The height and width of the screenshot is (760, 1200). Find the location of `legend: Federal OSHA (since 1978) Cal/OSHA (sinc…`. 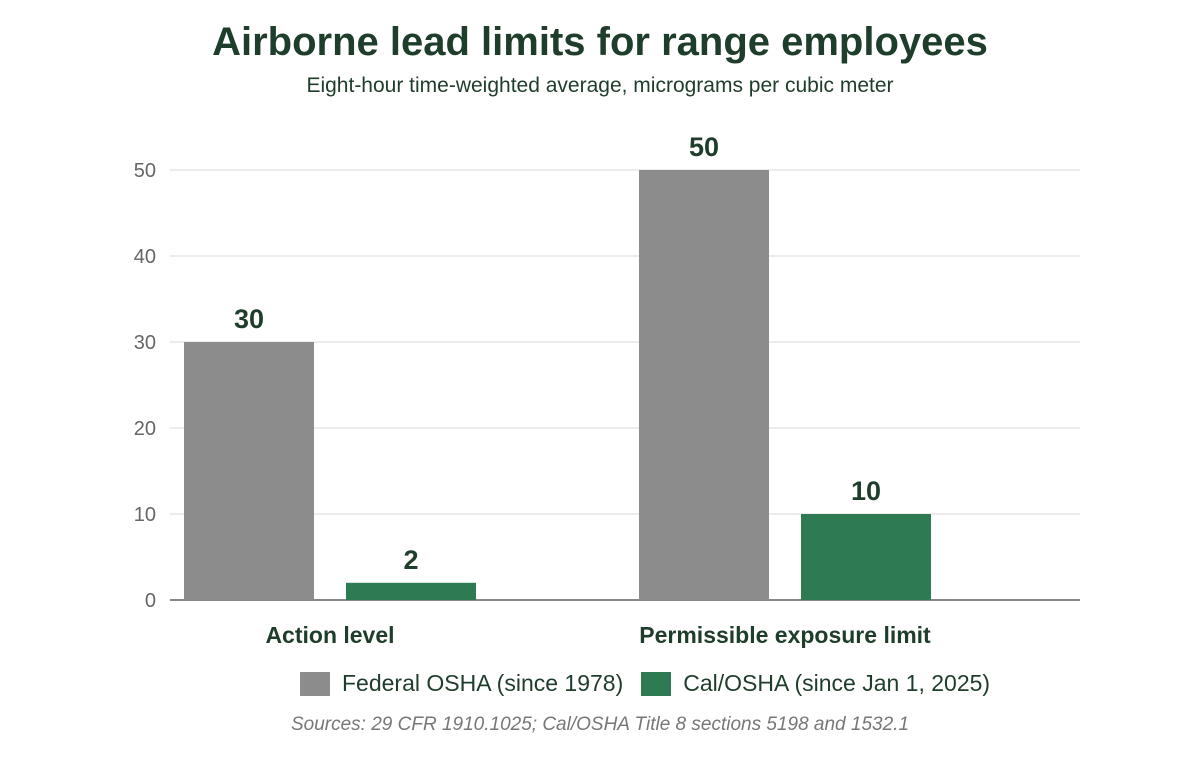

legend: Federal OSHA (since 1978) Cal/OSHA (sinc… is located at coordinates (654, 683).